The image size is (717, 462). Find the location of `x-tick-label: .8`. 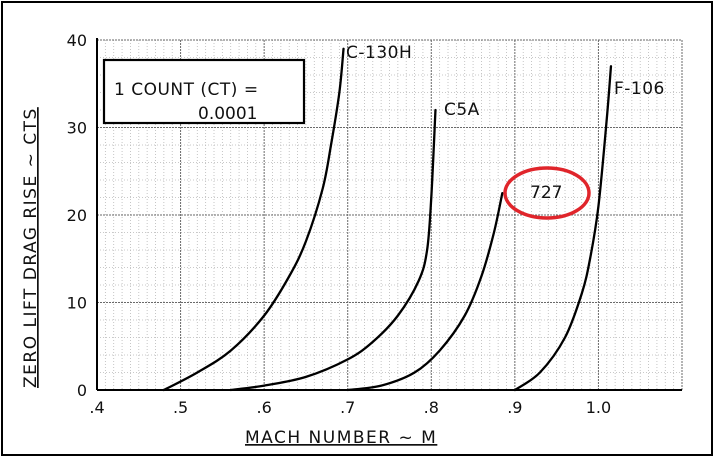

x-tick-label: .8 is located at coordinates (431, 407).